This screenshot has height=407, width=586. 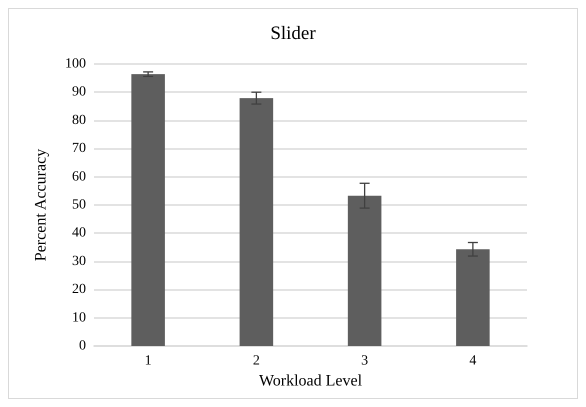 What do you see at coordinates (79, 261) in the screenshot?
I see `y-tick-label: 30` at bounding box center [79, 261].